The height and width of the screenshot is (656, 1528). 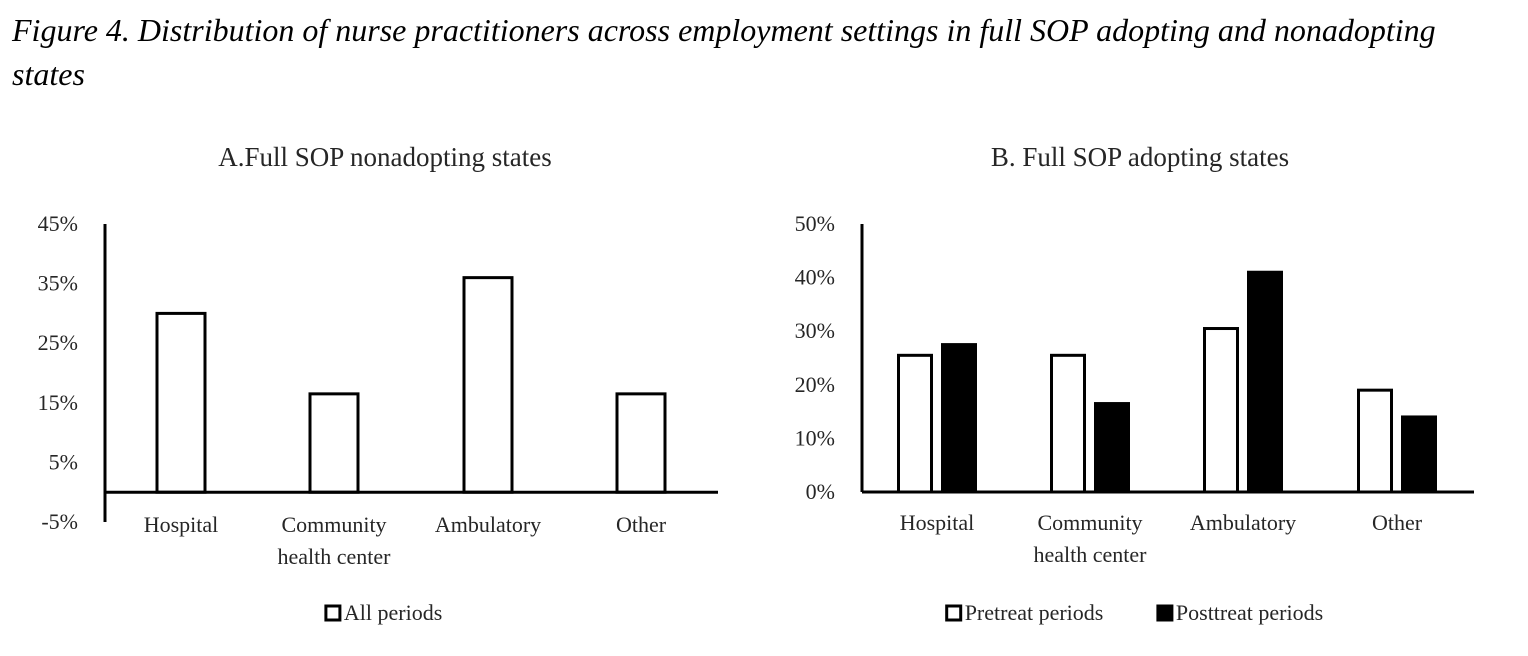 I want to click on y-tick-label: 10%, so click(x=815, y=437).